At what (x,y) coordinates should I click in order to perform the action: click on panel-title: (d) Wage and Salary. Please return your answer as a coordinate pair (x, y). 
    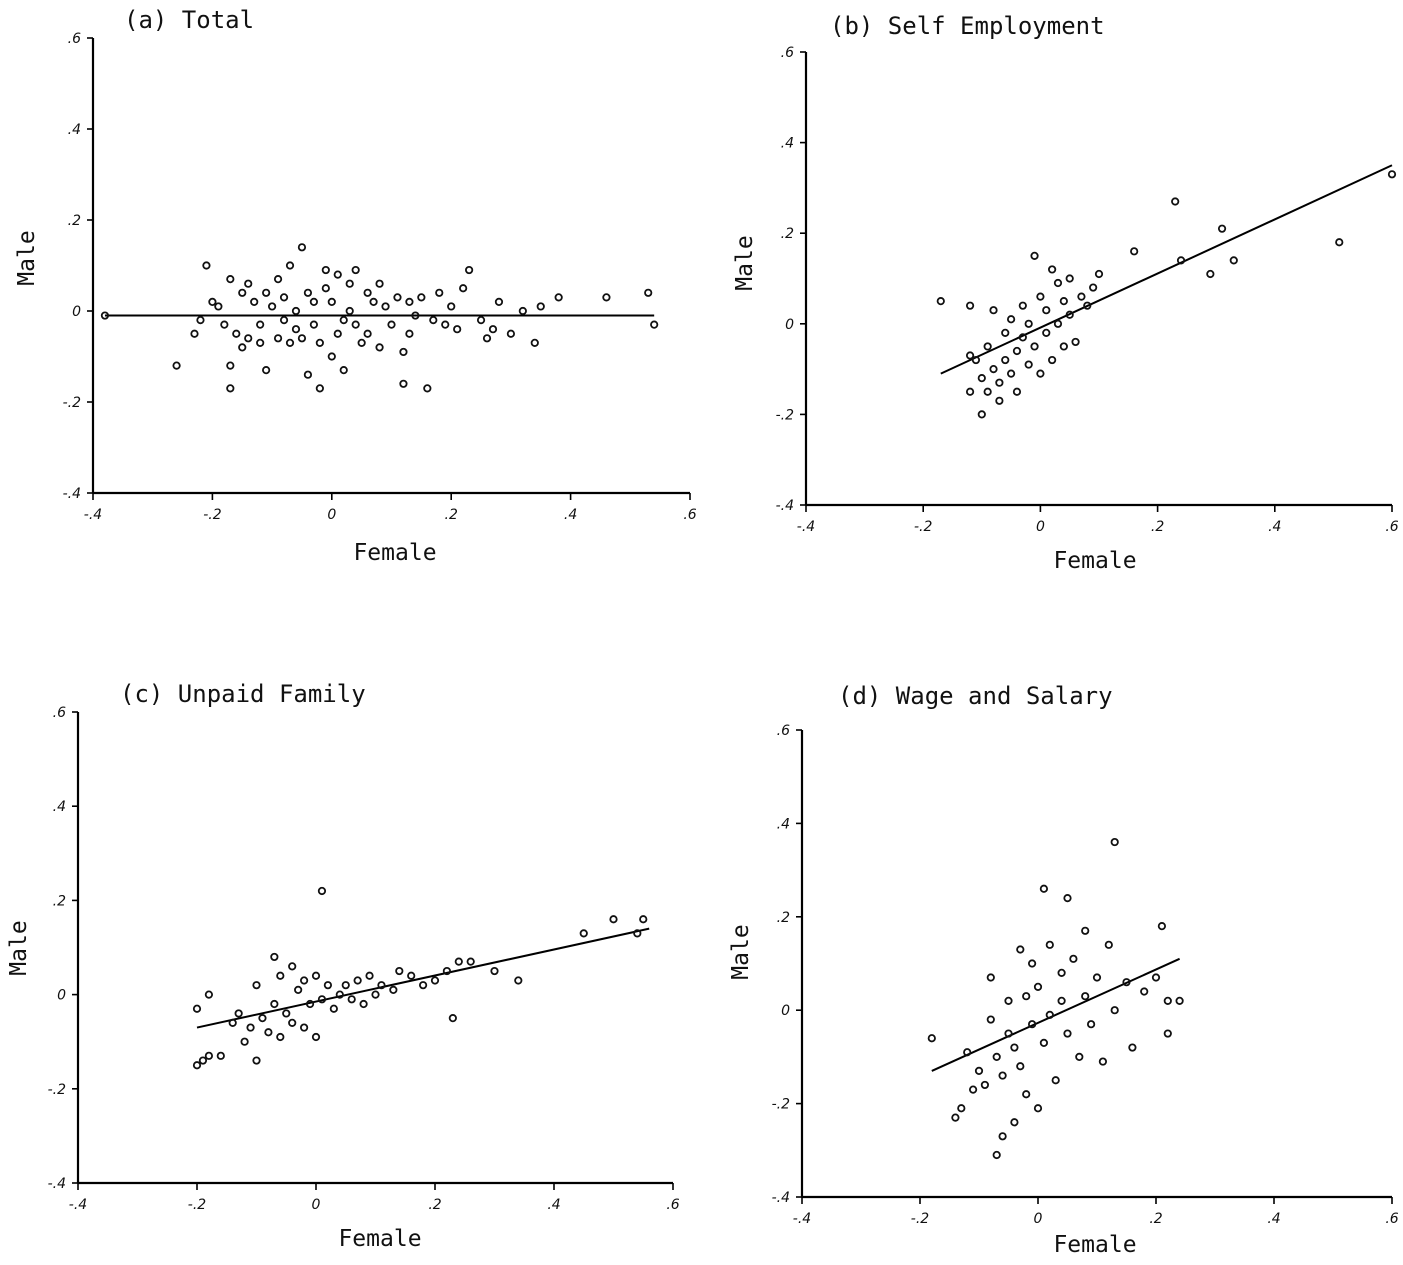
    Looking at the image, I should click on (975, 696).